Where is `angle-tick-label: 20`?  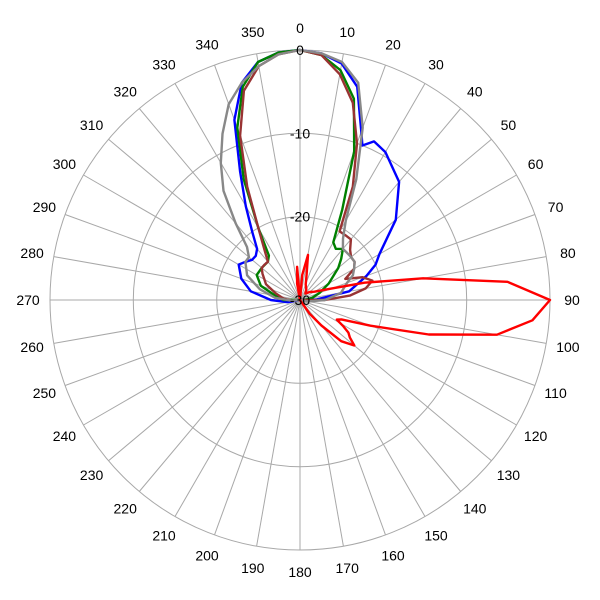 angle-tick-label: 20 is located at coordinates (393, 44).